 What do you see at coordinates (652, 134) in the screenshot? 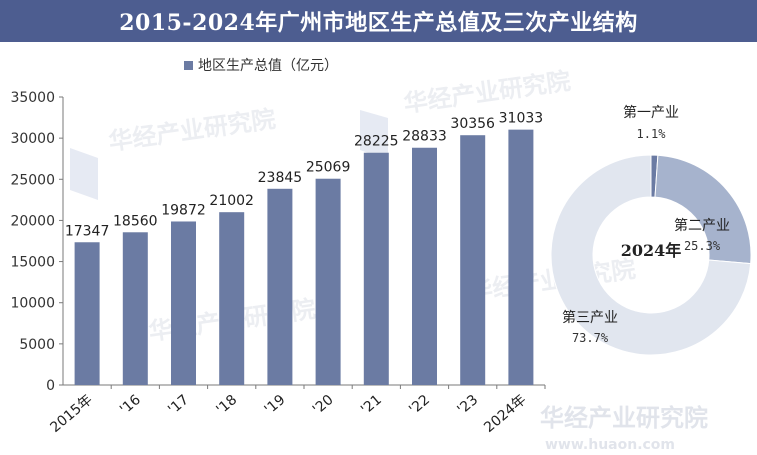
I see `donut-slice-value: 1.1%` at bounding box center [652, 134].